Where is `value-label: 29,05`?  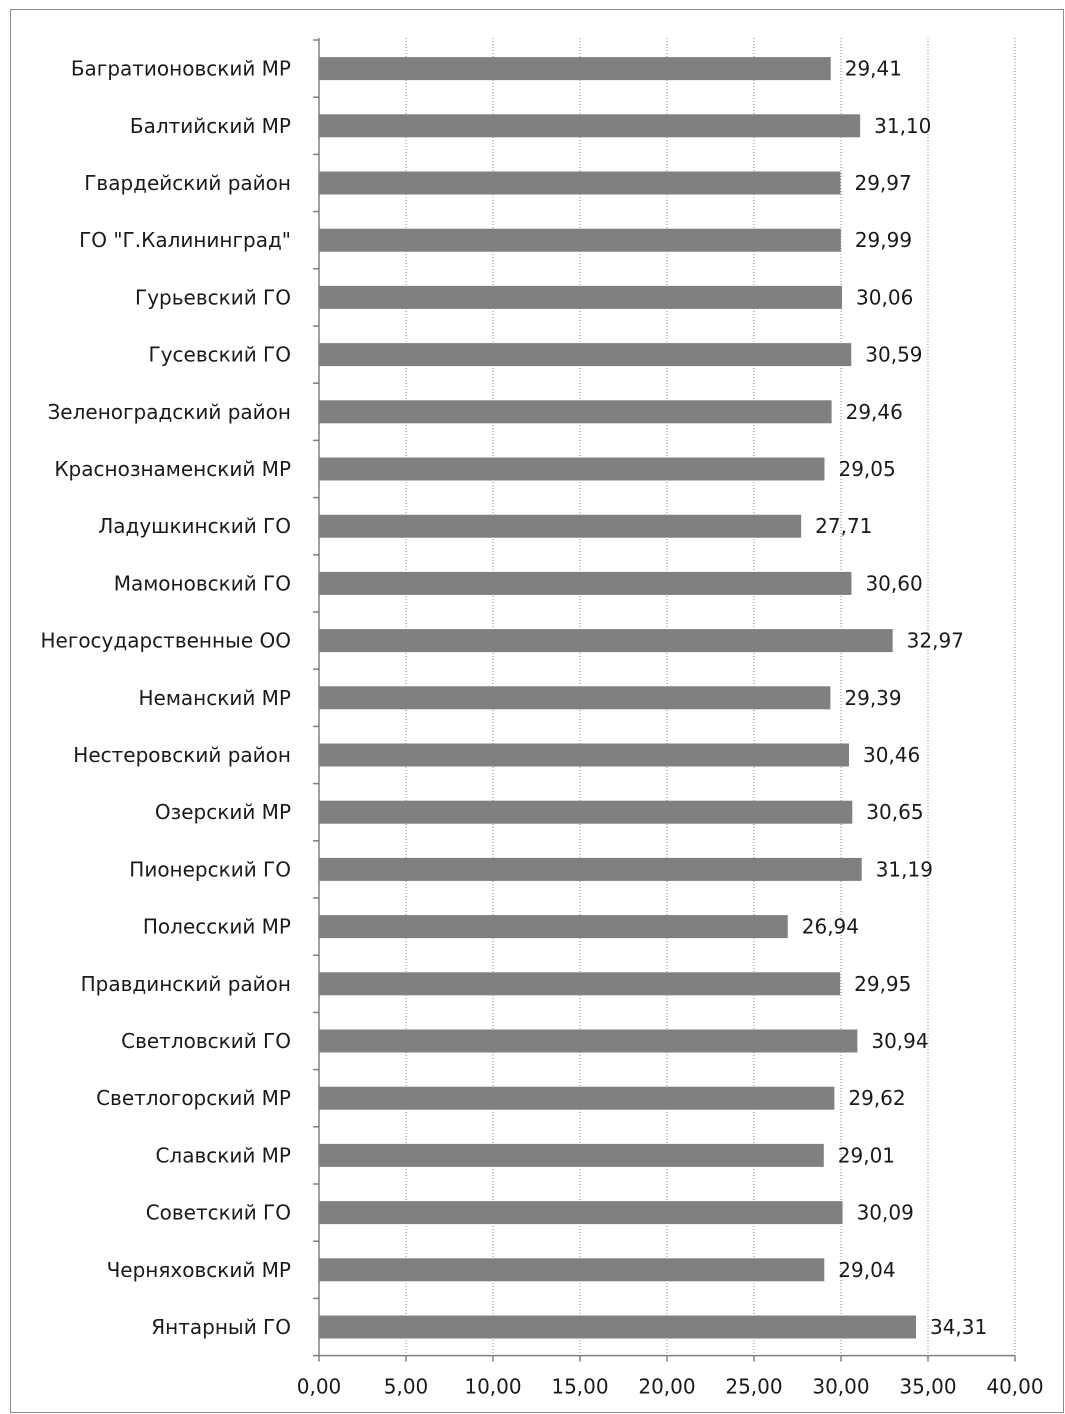
value-label: 29,05 is located at coordinates (866, 469).